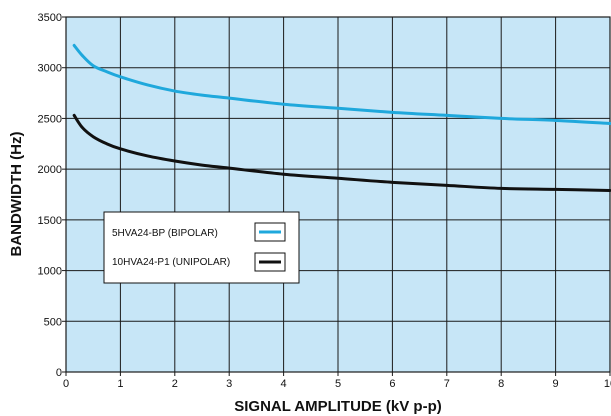  Describe the element at coordinates (607, 384) in the screenshot. I see `x-tick-label: 10` at that location.